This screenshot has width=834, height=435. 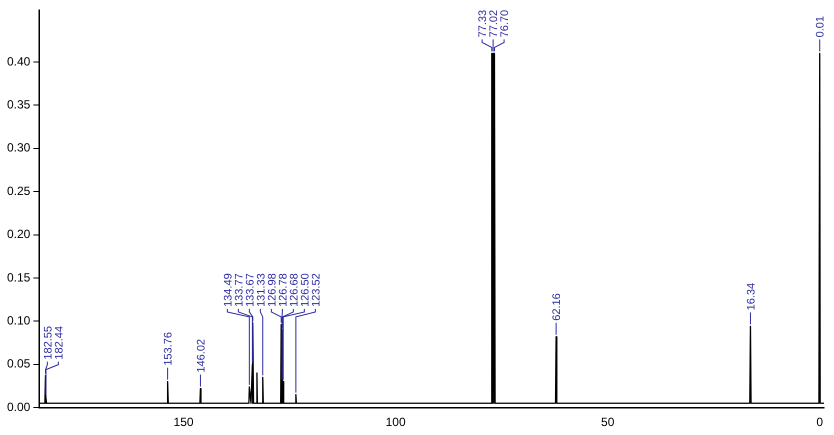 I want to click on annotation: 126.78, so click(x=283, y=290).